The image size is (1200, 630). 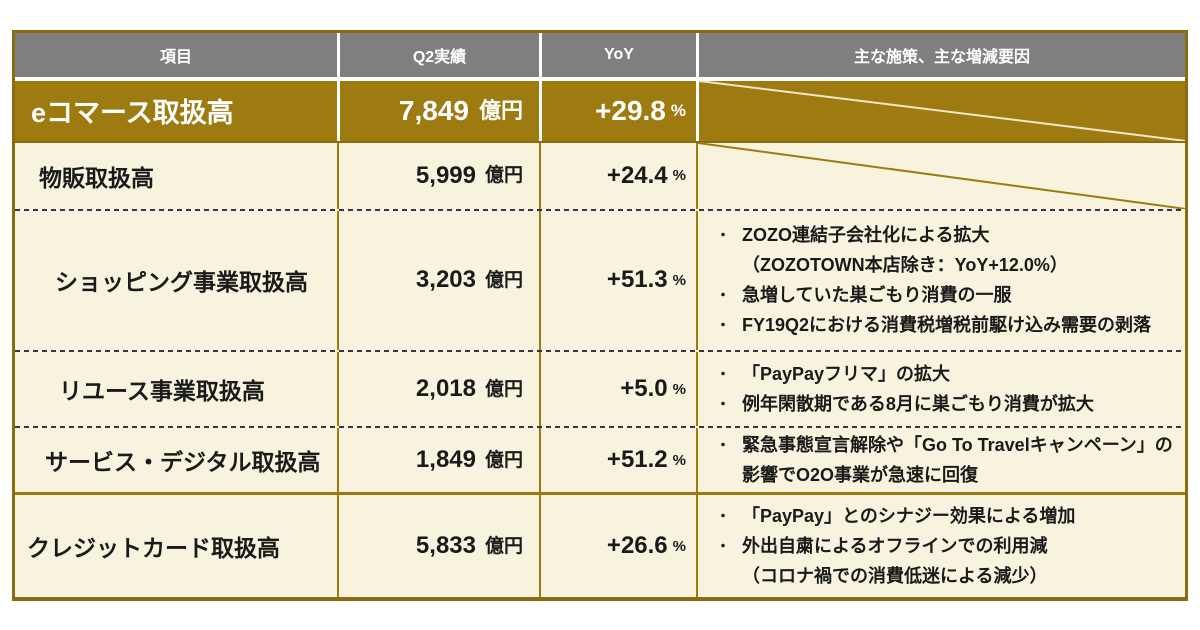 I want to click on row-yoy-value: +5.0%, so click(x=617, y=389).